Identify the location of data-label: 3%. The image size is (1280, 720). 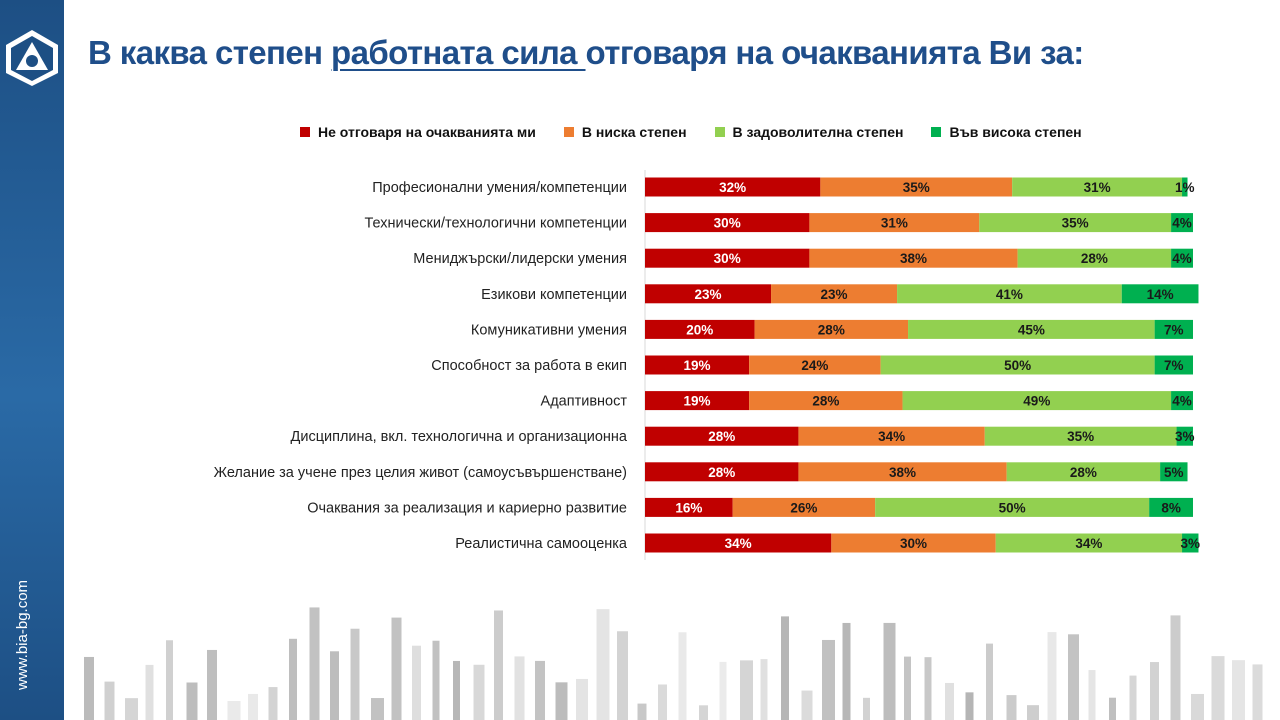
(1185, 436).